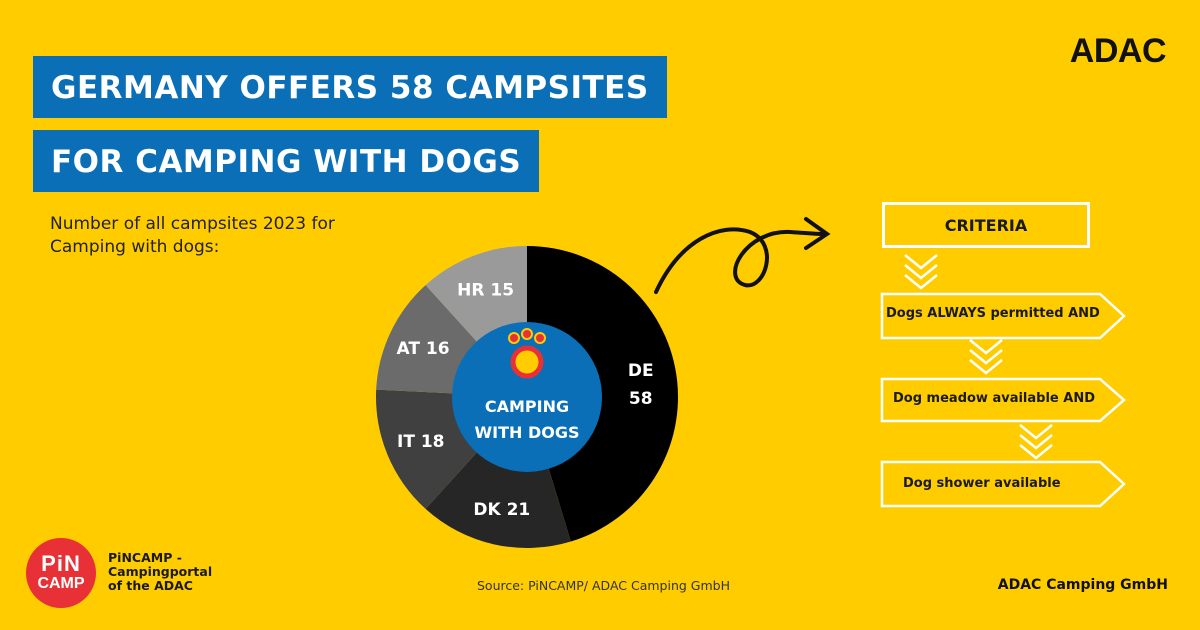 This screenshot has width=1200, height=630. Describe the element at coordinates (501, 510) in the screenshot. I see `slice-label-dk: DK 21` at that location.